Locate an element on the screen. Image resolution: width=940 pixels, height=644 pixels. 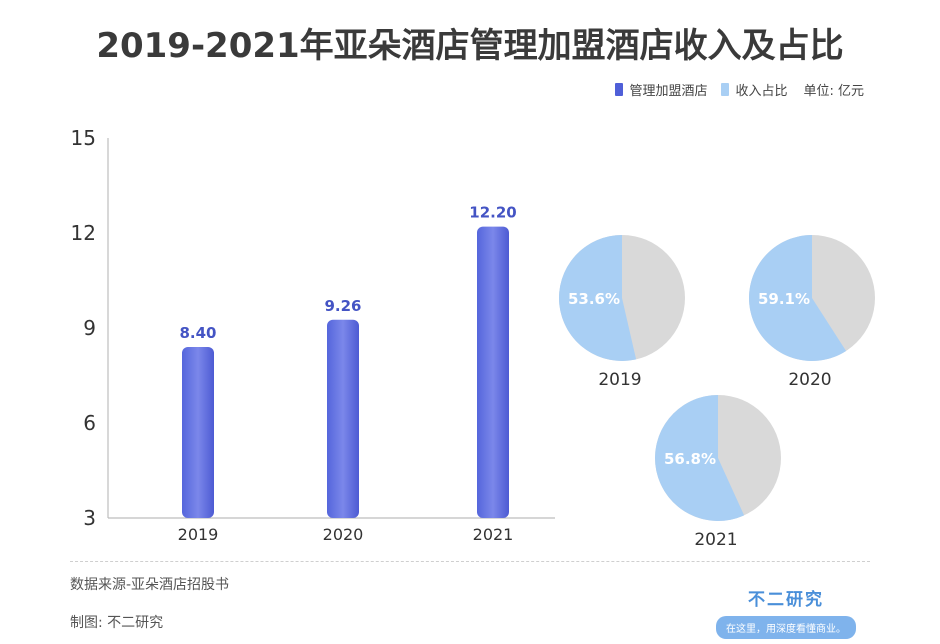
legend-swatch-share is located at coordinates (725, 89).